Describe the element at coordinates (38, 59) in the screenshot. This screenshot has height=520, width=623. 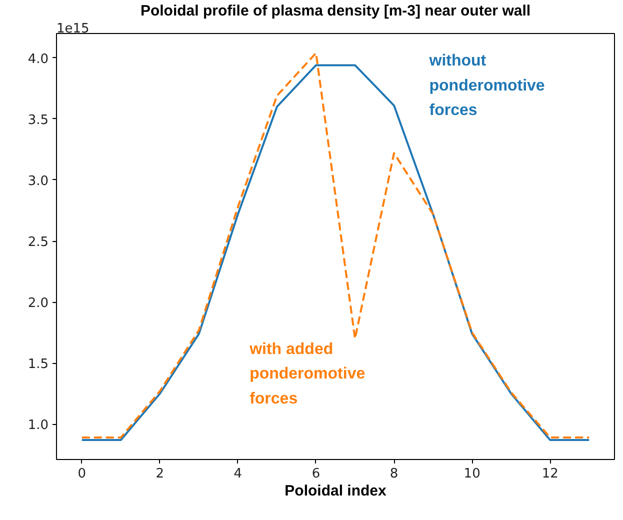
I see `y-tick-label: 4.0` at that location.